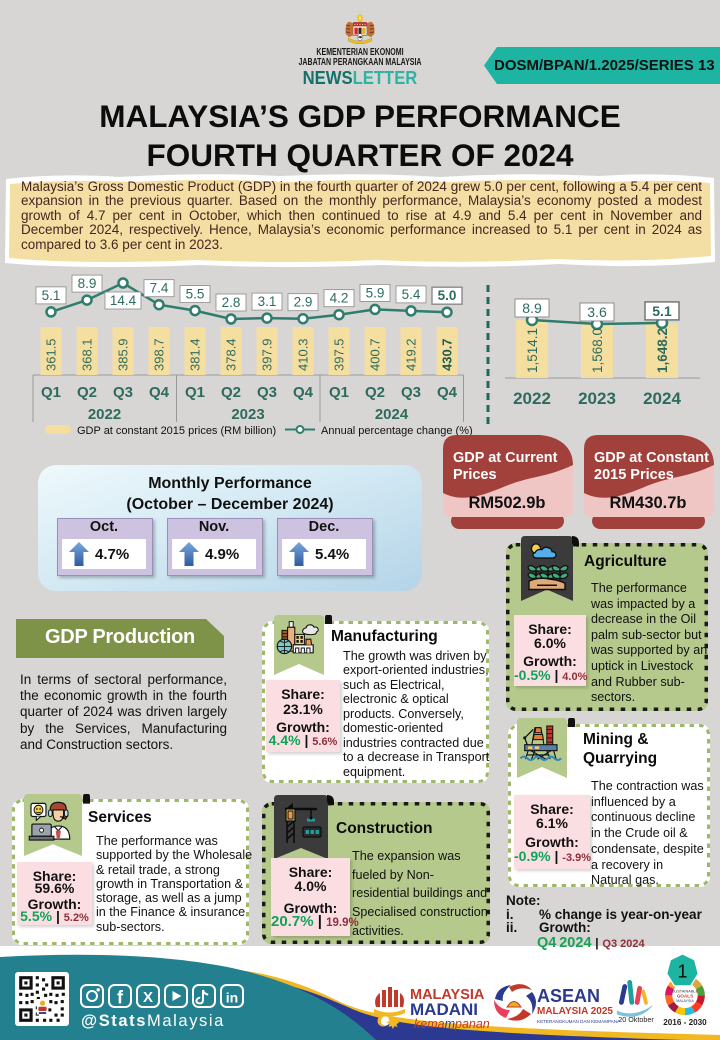 The width and height of the screenshot is (720, 1040). Describe the element at coordinates (231, 354) in the screenshot. I see `svg-text: 378.4` at that location.